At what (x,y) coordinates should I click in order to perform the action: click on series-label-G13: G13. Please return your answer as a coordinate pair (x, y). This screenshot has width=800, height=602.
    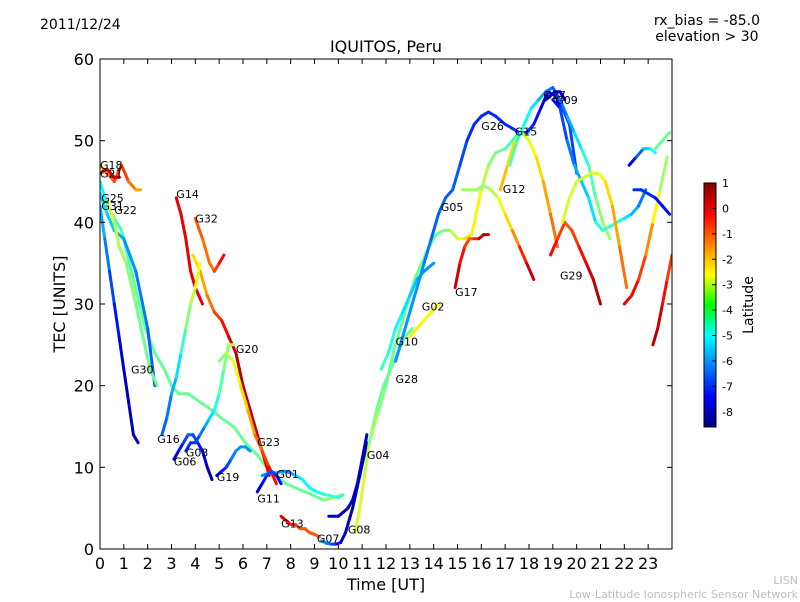
    Looking at the image, I should click on (292, 524).